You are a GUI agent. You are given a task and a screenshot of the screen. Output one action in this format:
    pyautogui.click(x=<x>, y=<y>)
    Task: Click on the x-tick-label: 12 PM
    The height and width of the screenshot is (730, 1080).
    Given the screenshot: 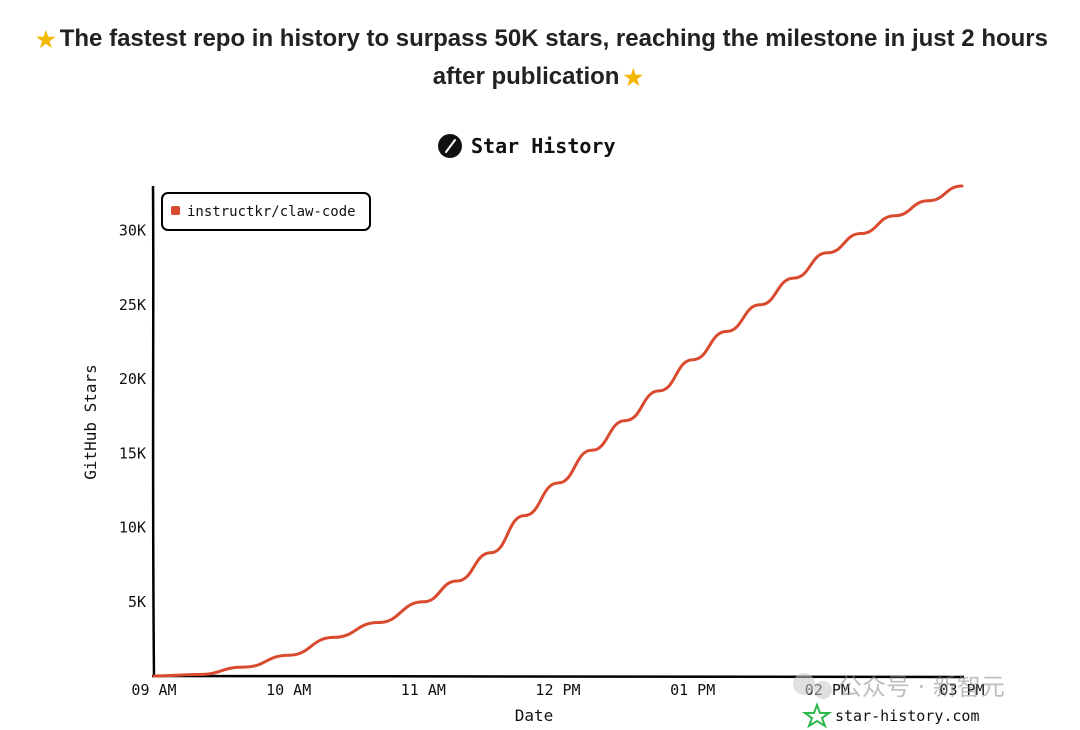 What is the action you would take?
    pyautogui.click(x=557, y=690)
    